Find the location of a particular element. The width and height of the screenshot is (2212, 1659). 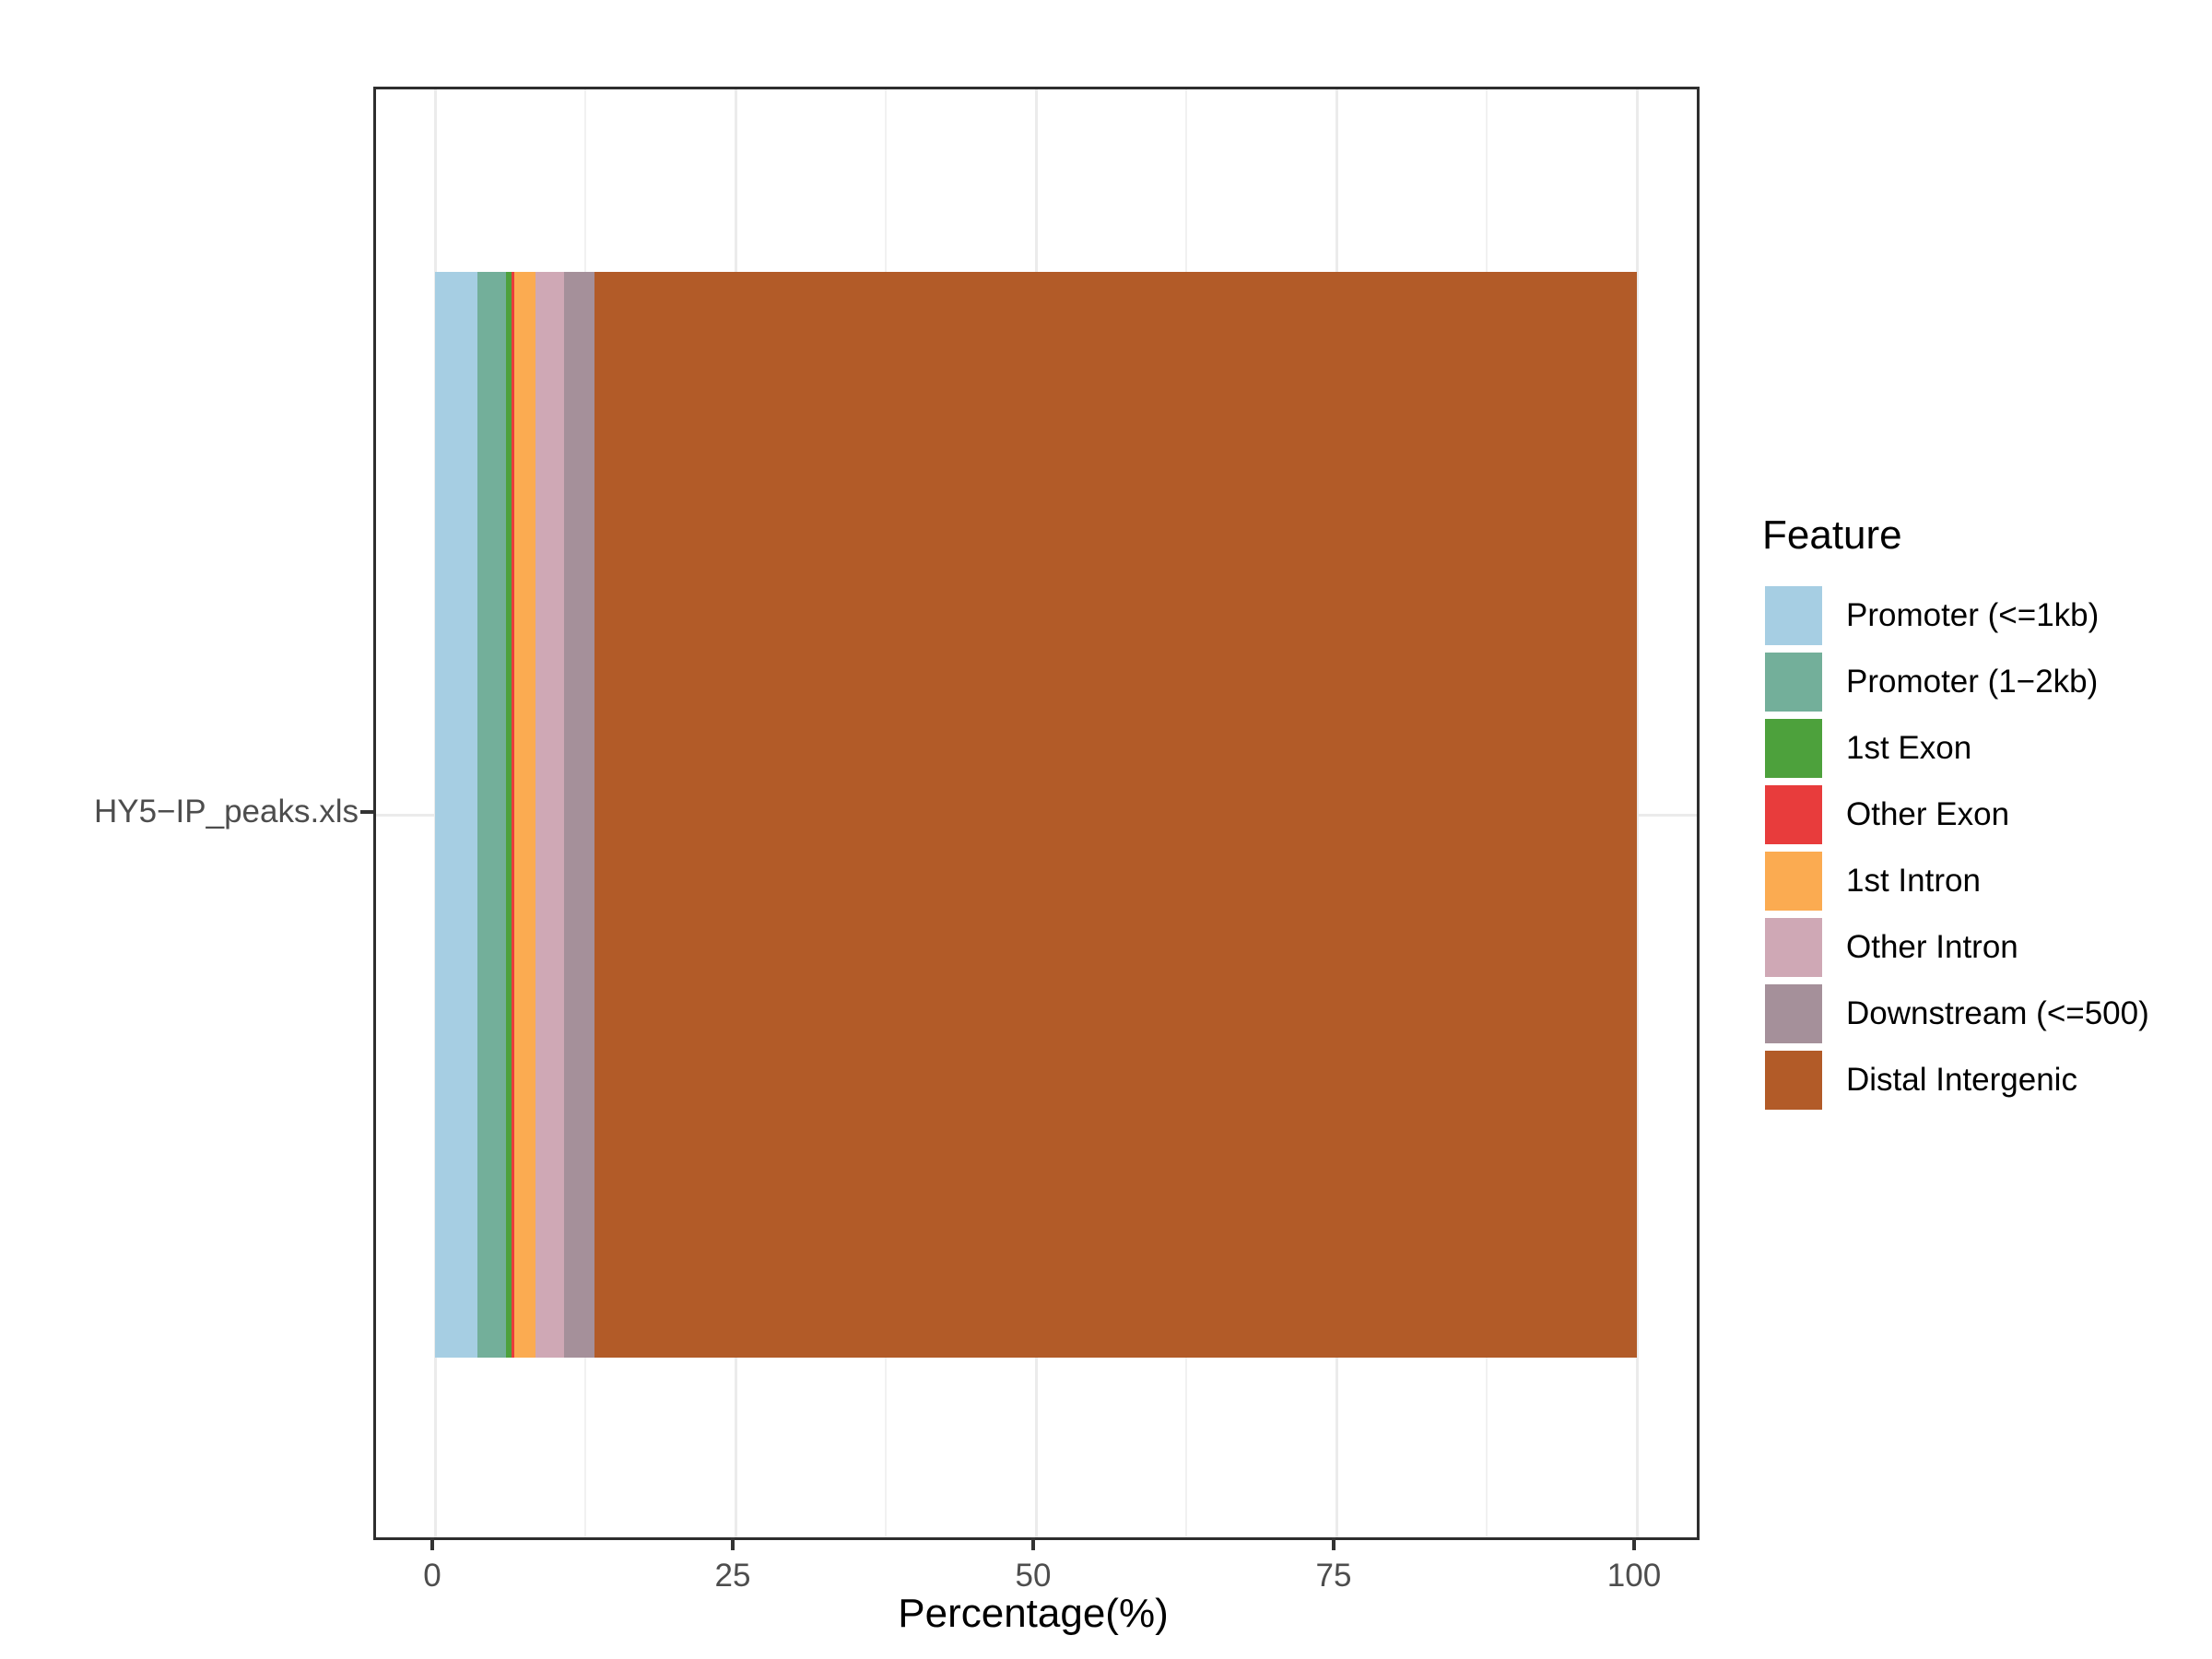

legend-item: 1st Intron is located at coordinates (1957, 881).